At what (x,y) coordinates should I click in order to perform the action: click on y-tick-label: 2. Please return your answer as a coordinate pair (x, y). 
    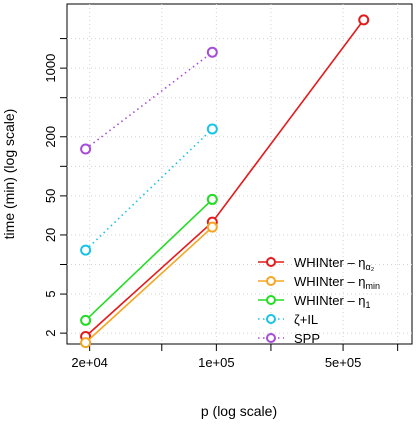
    Looking at the image, I should click on (50, 333).